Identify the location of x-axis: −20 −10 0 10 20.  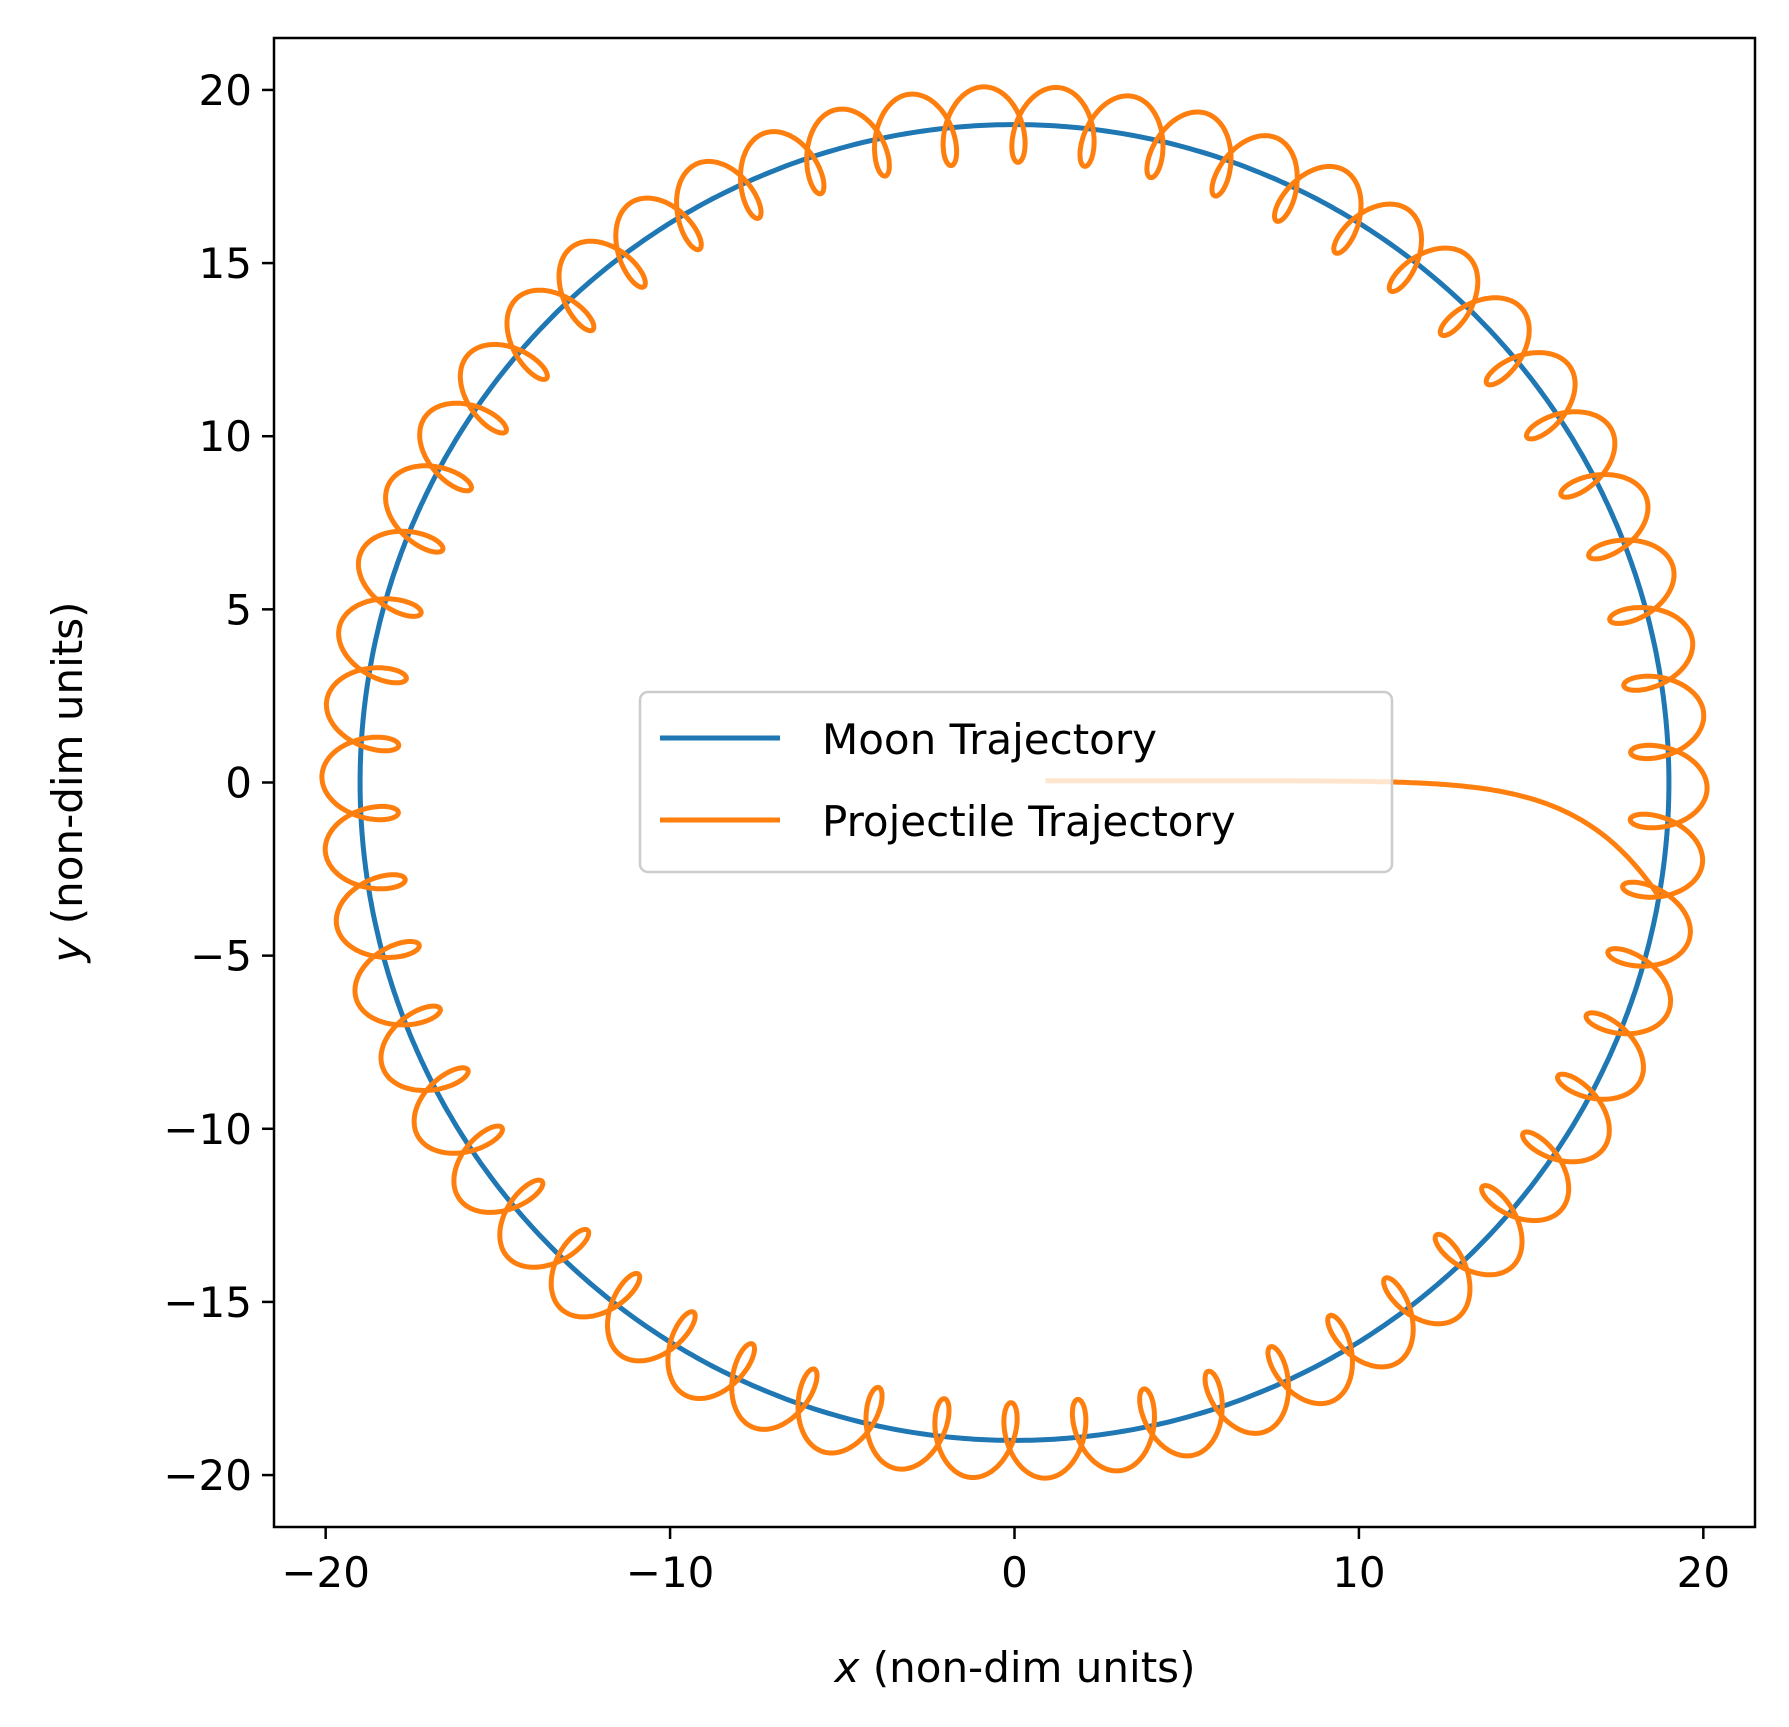
(1005, 1562).